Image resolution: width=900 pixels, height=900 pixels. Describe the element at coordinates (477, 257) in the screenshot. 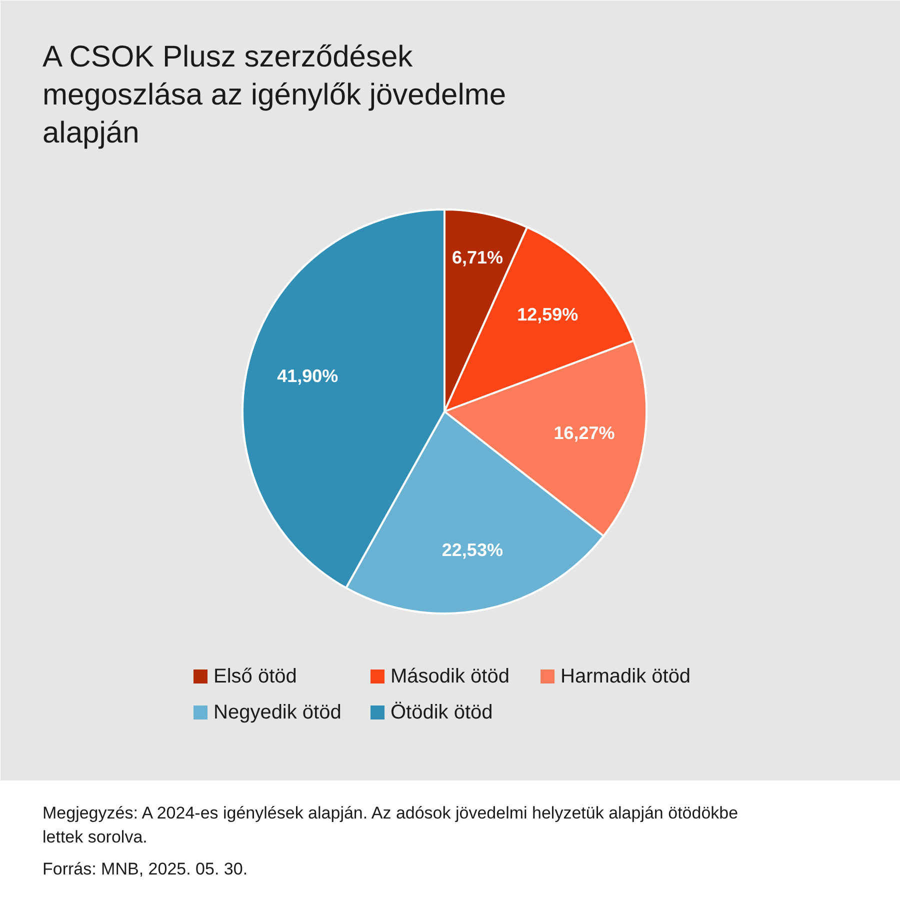

I see `data-label: 6,71%` at that location.